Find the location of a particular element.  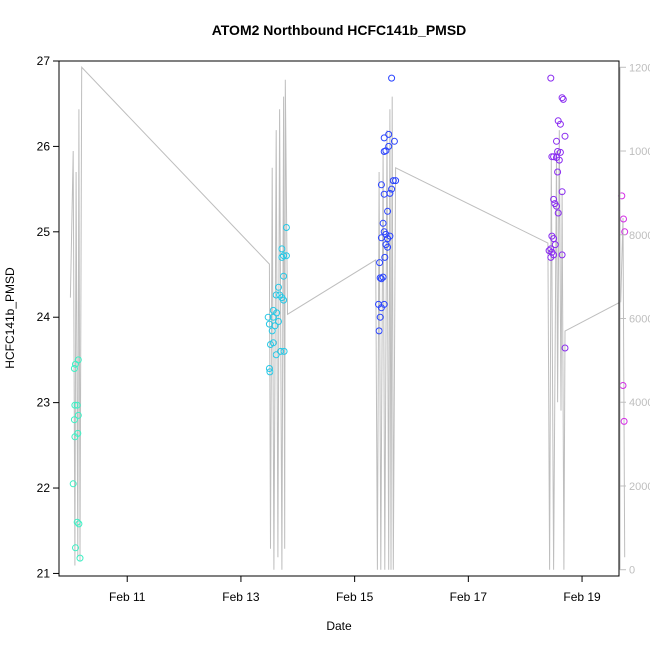

data-point-s3-p10 is located at coordinates (559, 160).